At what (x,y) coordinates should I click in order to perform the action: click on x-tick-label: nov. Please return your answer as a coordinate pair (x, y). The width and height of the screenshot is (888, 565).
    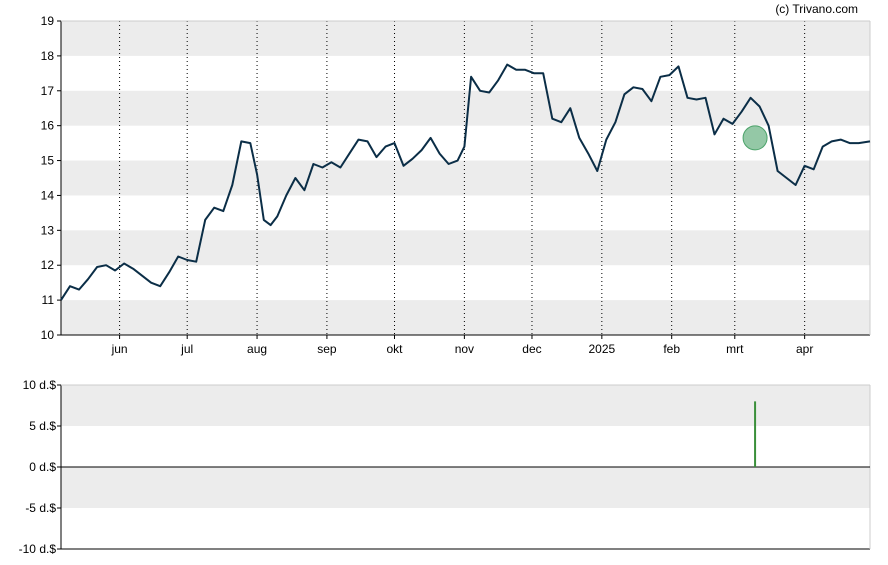
    Looking at the image, I should click on (464, 349).